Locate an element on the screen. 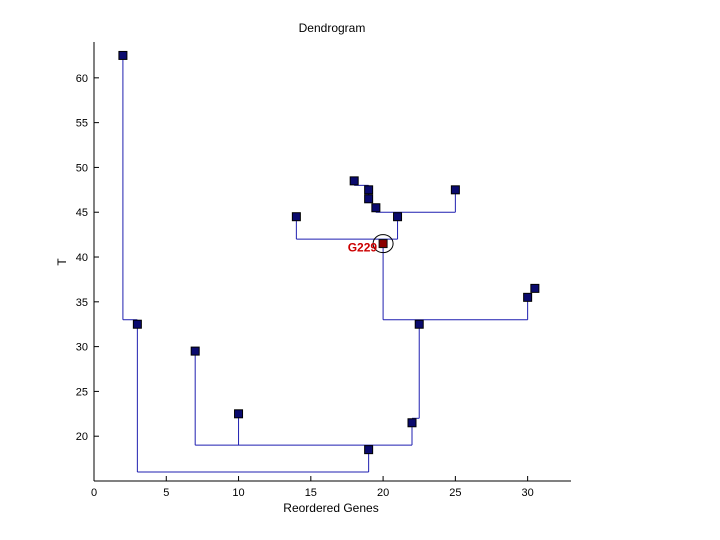 This screenshot has width=720, height=540. x-tick-label: 5 is located at coordinates (166, 493).